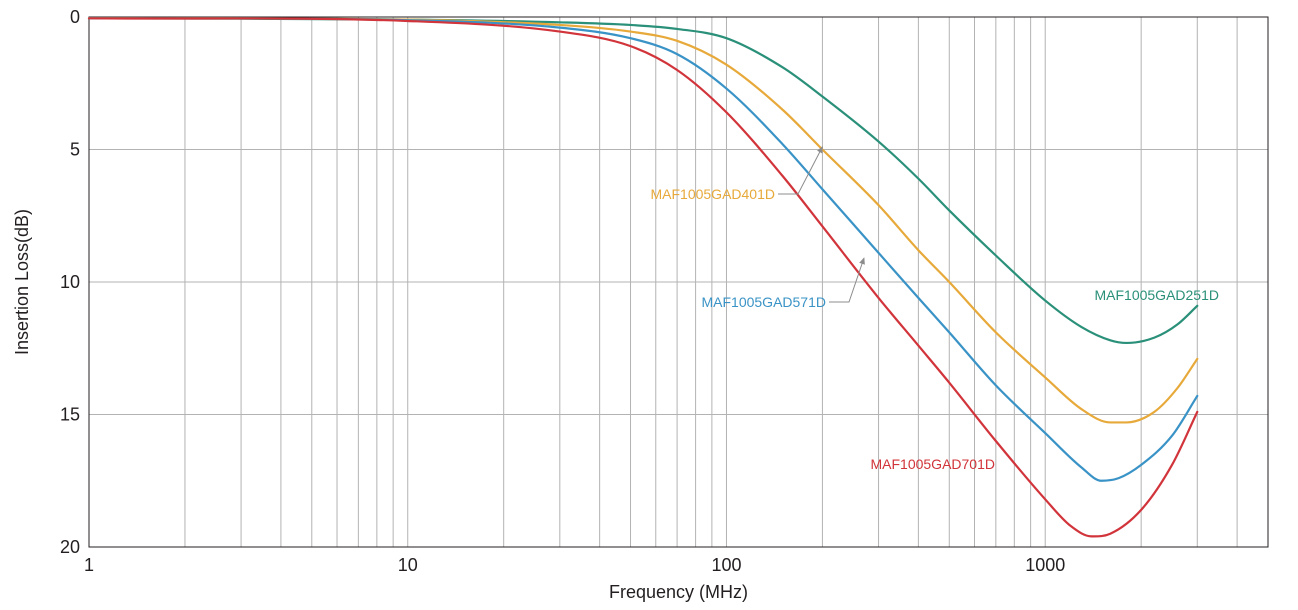 This screenshot has width=1298, height=610. Describe the element at coordinates (89, 565) in the screenshot. I see `x-tick-label: 1` at that location.